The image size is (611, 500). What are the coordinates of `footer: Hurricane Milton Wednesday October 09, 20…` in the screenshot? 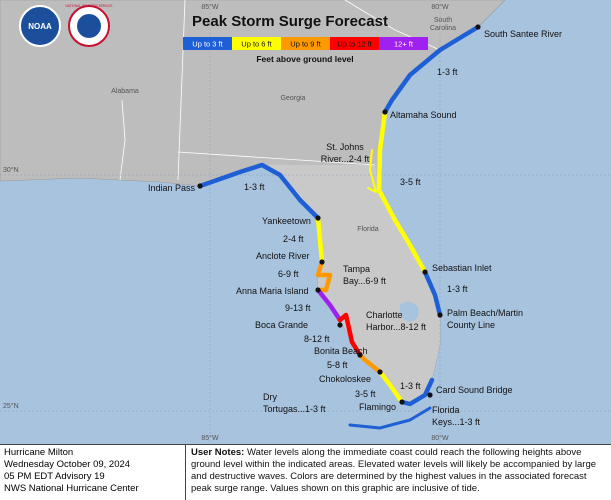 It's located at (305, 472).